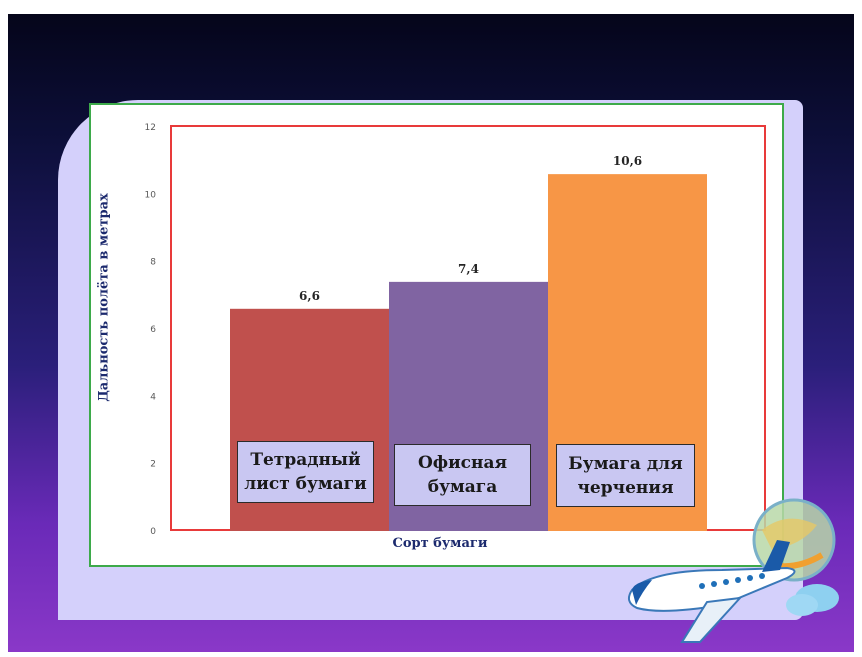 The width and height of the screenshot is (862, 657). What do you see at coordinates (462, 475) in the screenshot?
I see `category-label: Офисная бумага` at bounding box center [462, 475].